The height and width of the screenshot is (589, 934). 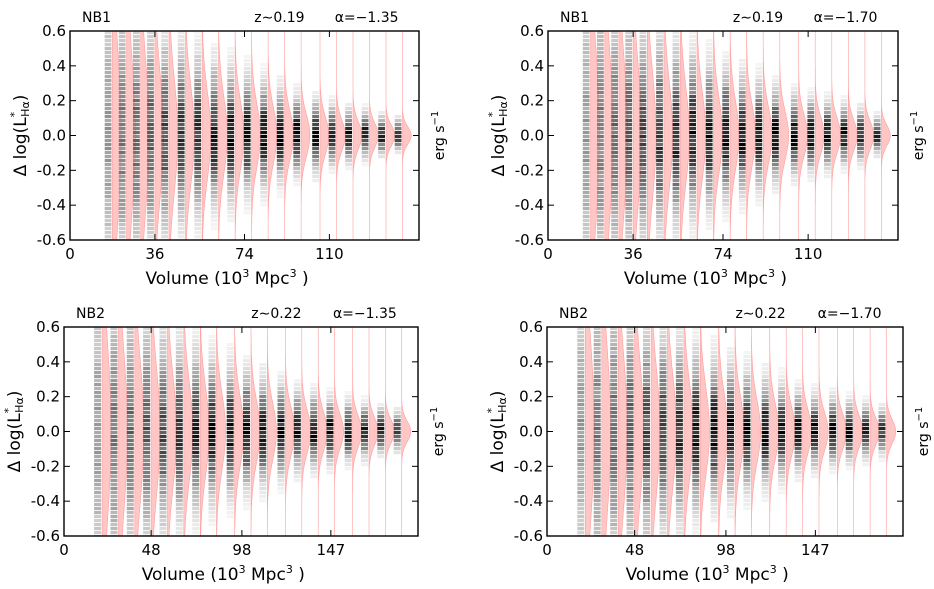 What do you see at coordinates (850, 314) in the screenshot?
I see `alpha-label: α=−1.70` at bounding box center [850, 314].